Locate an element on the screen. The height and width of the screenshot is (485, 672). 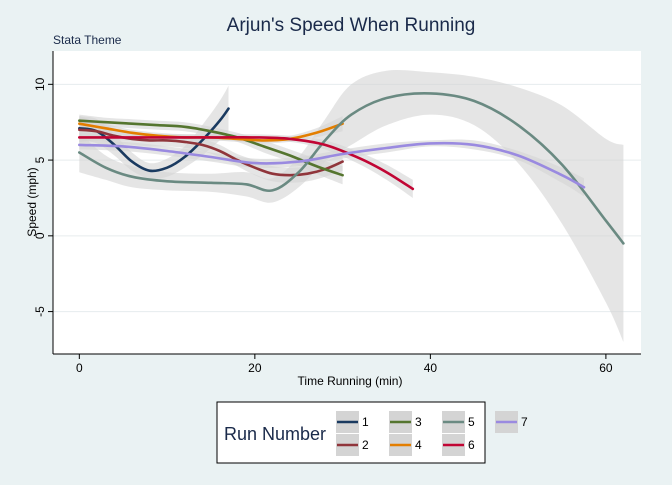
legend: Run Number 1 2 3 4 5 6 7 is located at coordinates (372, 432).